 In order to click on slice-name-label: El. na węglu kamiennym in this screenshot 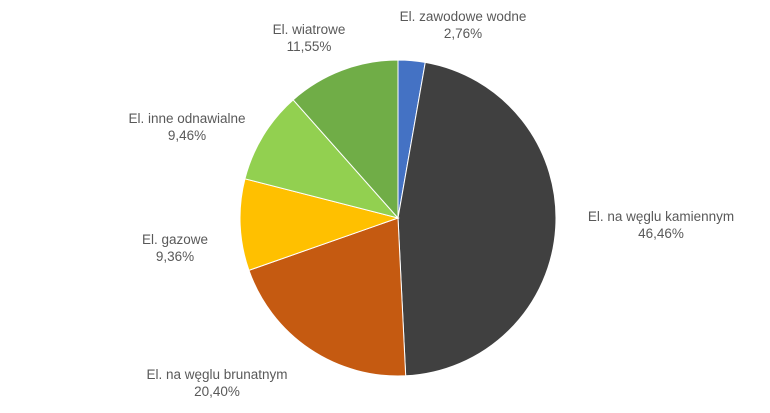, I will do `click(661, 216)`.